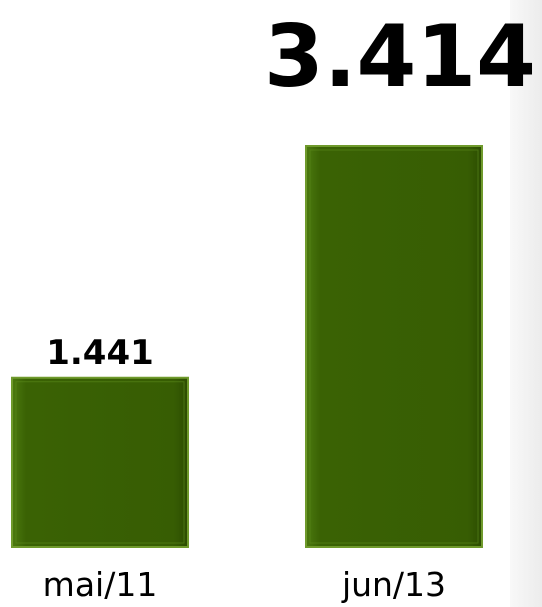 This screenshot has width=542, height=607. What do you see at coordinates (100, 584) in the screenshot?
I see `category-label-0: mai/11` at bounding box center [100, 584].